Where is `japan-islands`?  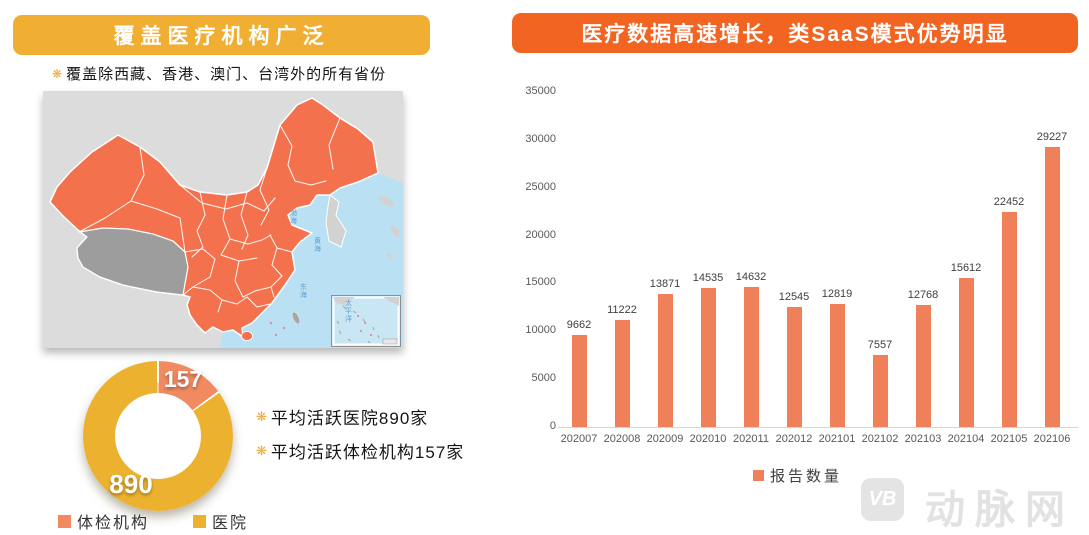 japan-islands is located at coordinates (389, 227).